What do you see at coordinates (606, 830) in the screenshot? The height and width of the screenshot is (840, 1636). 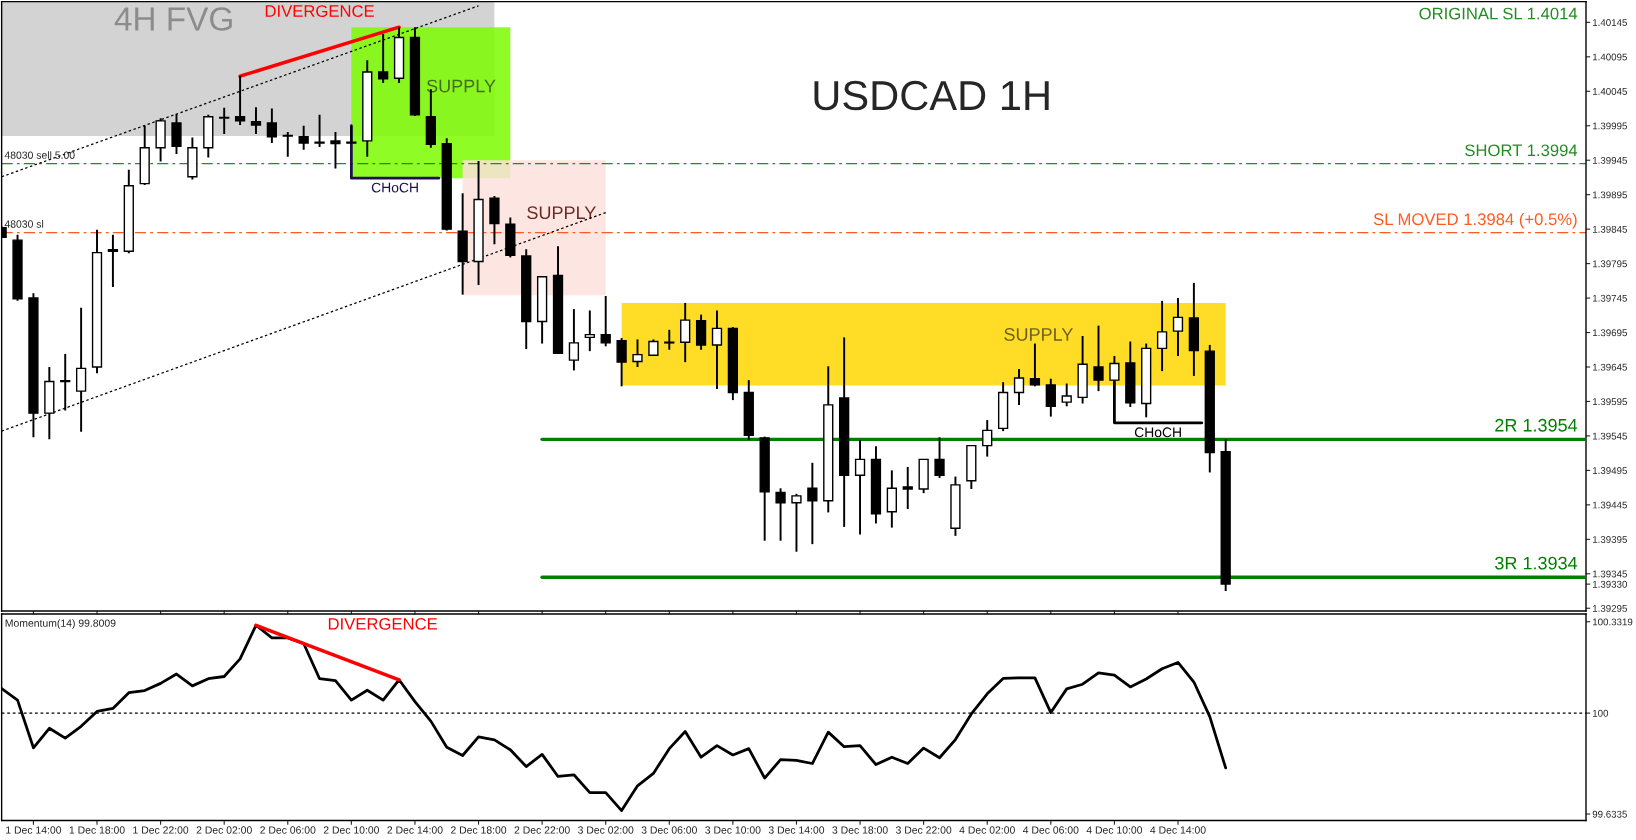 I see `x-tick-label: 3 Dec 02:00` at bounding box center [606, 830].